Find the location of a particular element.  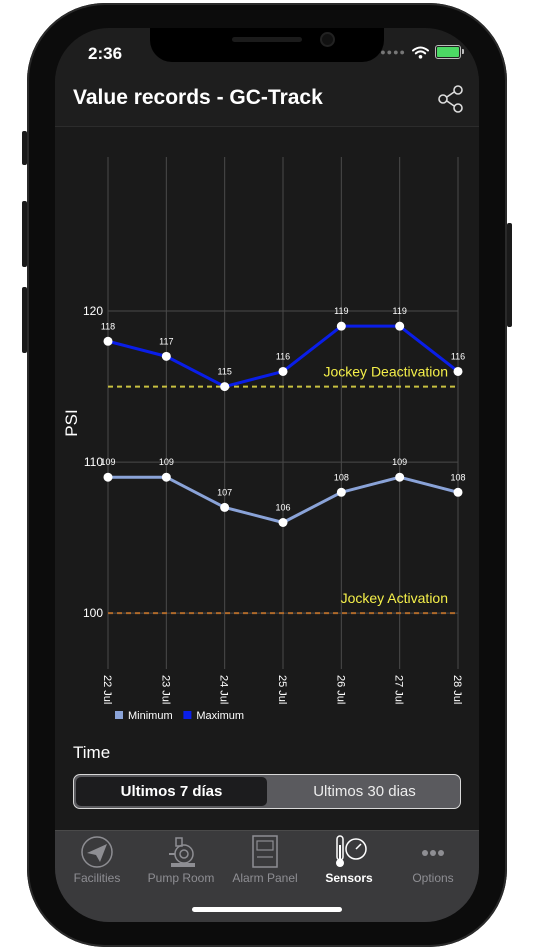

pump-icon is located at coordinates (182, 852).